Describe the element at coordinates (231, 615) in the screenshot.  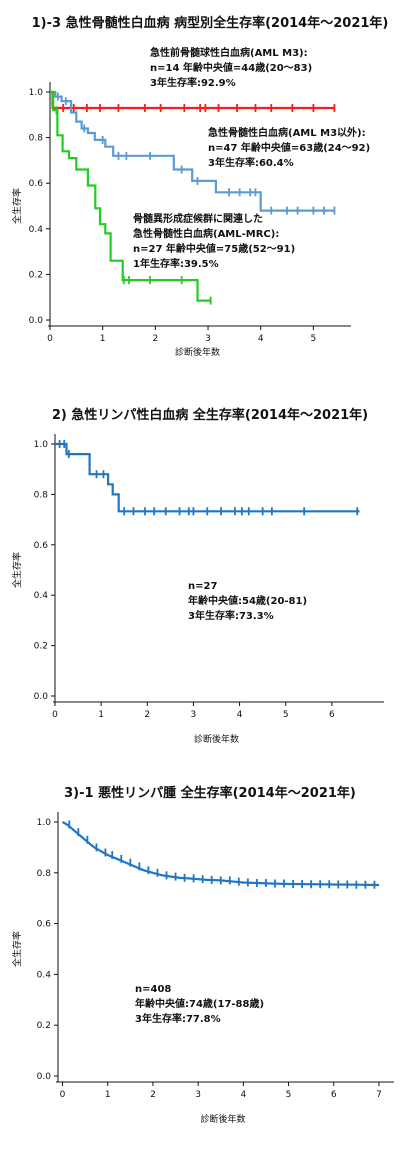
I see `annotation-text: 3年生存率:73.3%` at that location.